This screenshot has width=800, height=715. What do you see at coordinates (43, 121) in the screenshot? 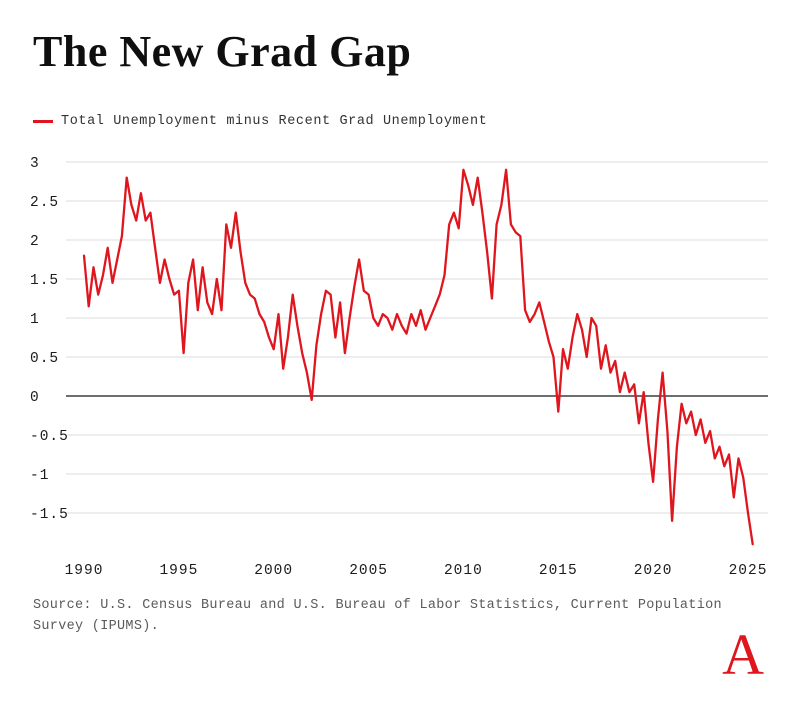
I see `legend-line-swatch` at bounding box center [43, 121].